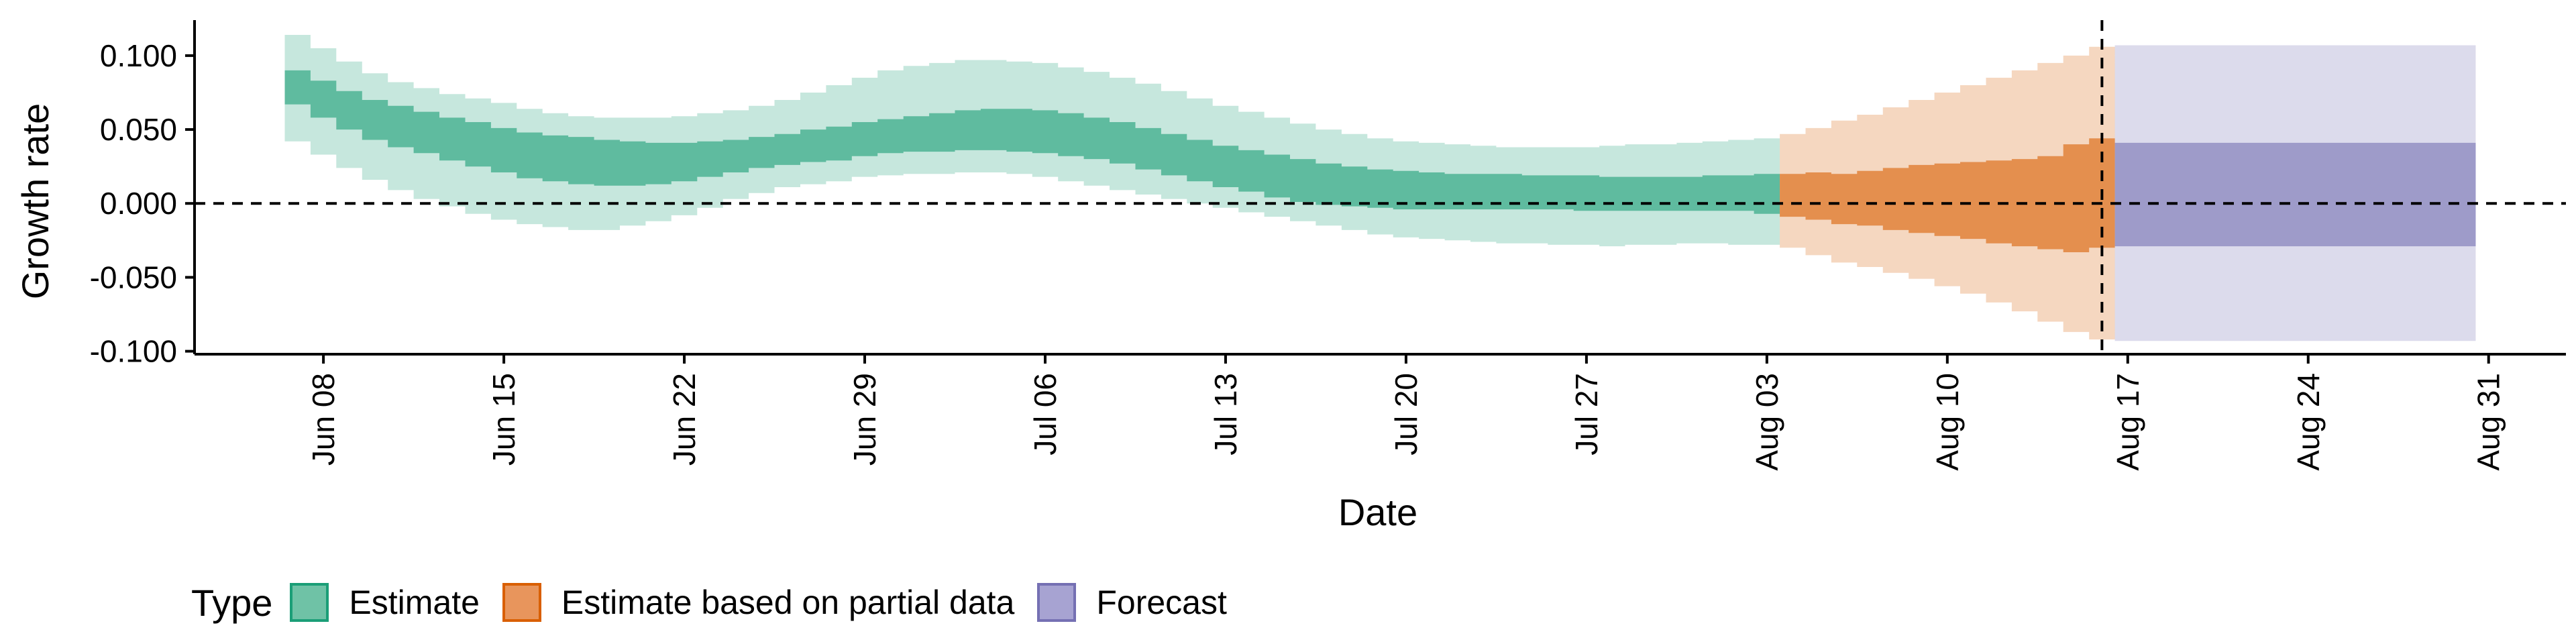 The image size is (2576, 644). I want to click on x-tick-label: Jul 20, so click(1406, 414).